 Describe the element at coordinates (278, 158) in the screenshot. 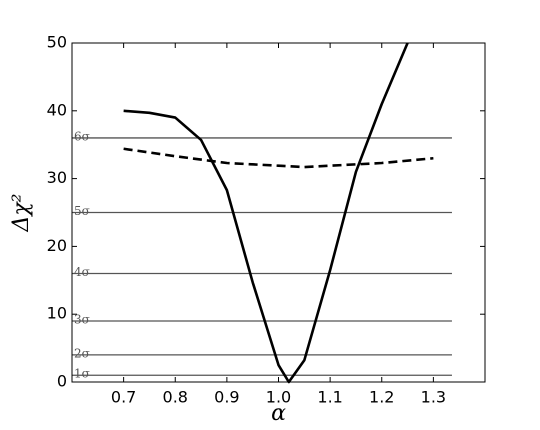

I see `data-line` at that location.